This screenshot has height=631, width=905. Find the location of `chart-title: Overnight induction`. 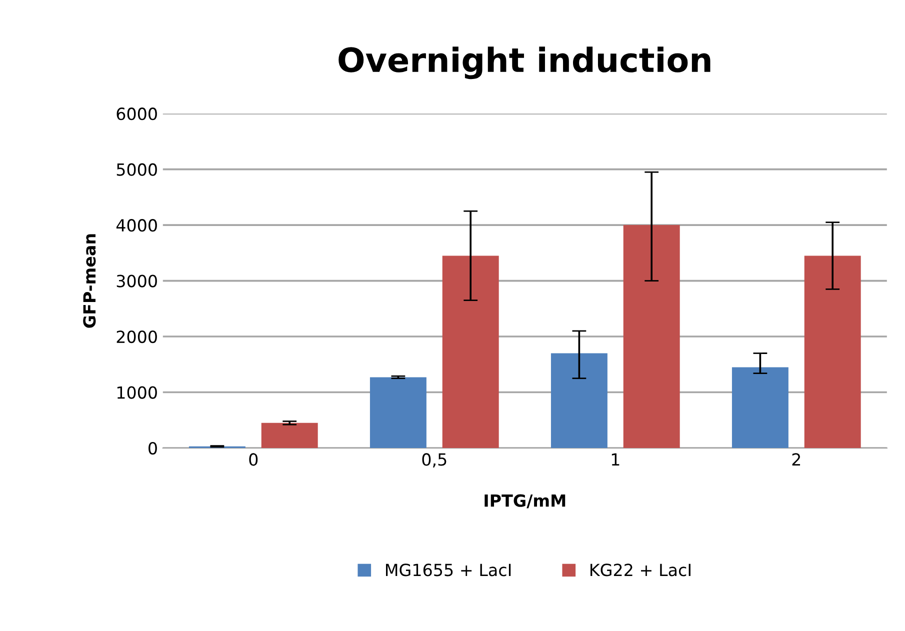

chart-title: Overnight induction is located at coordinates (524, 63).